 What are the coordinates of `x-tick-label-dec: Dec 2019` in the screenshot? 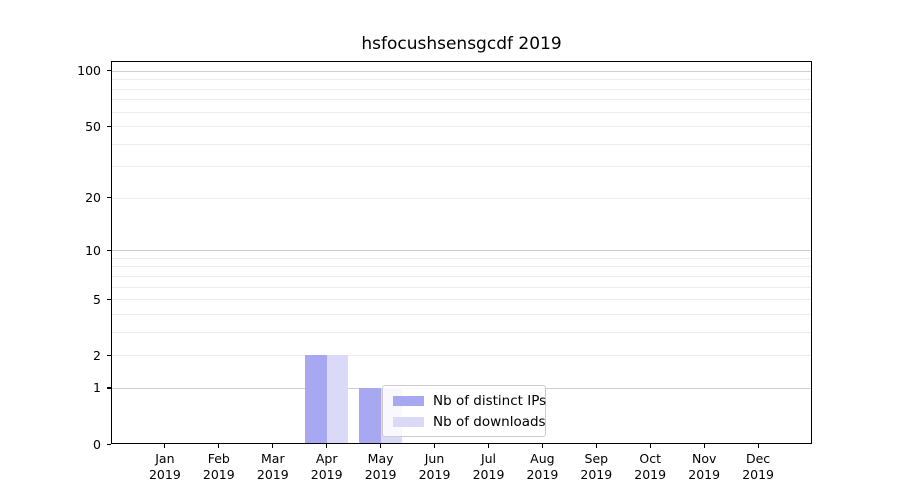 It's located at (758, 467).